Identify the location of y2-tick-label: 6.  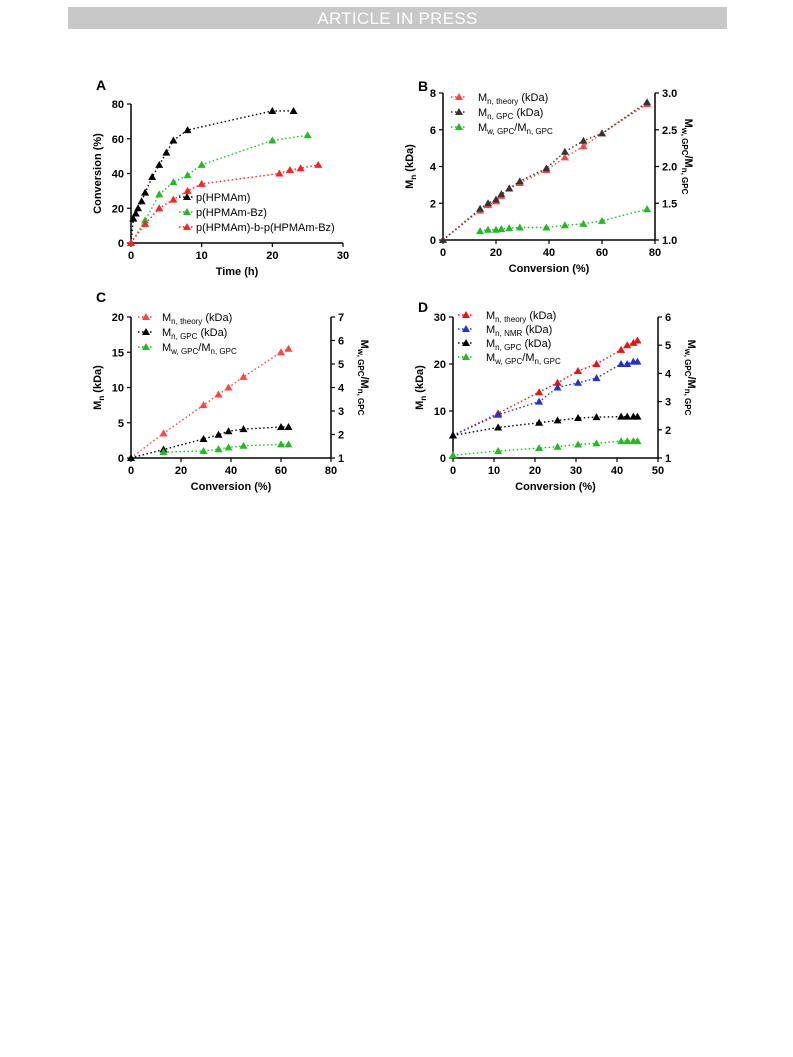
(668, 318).